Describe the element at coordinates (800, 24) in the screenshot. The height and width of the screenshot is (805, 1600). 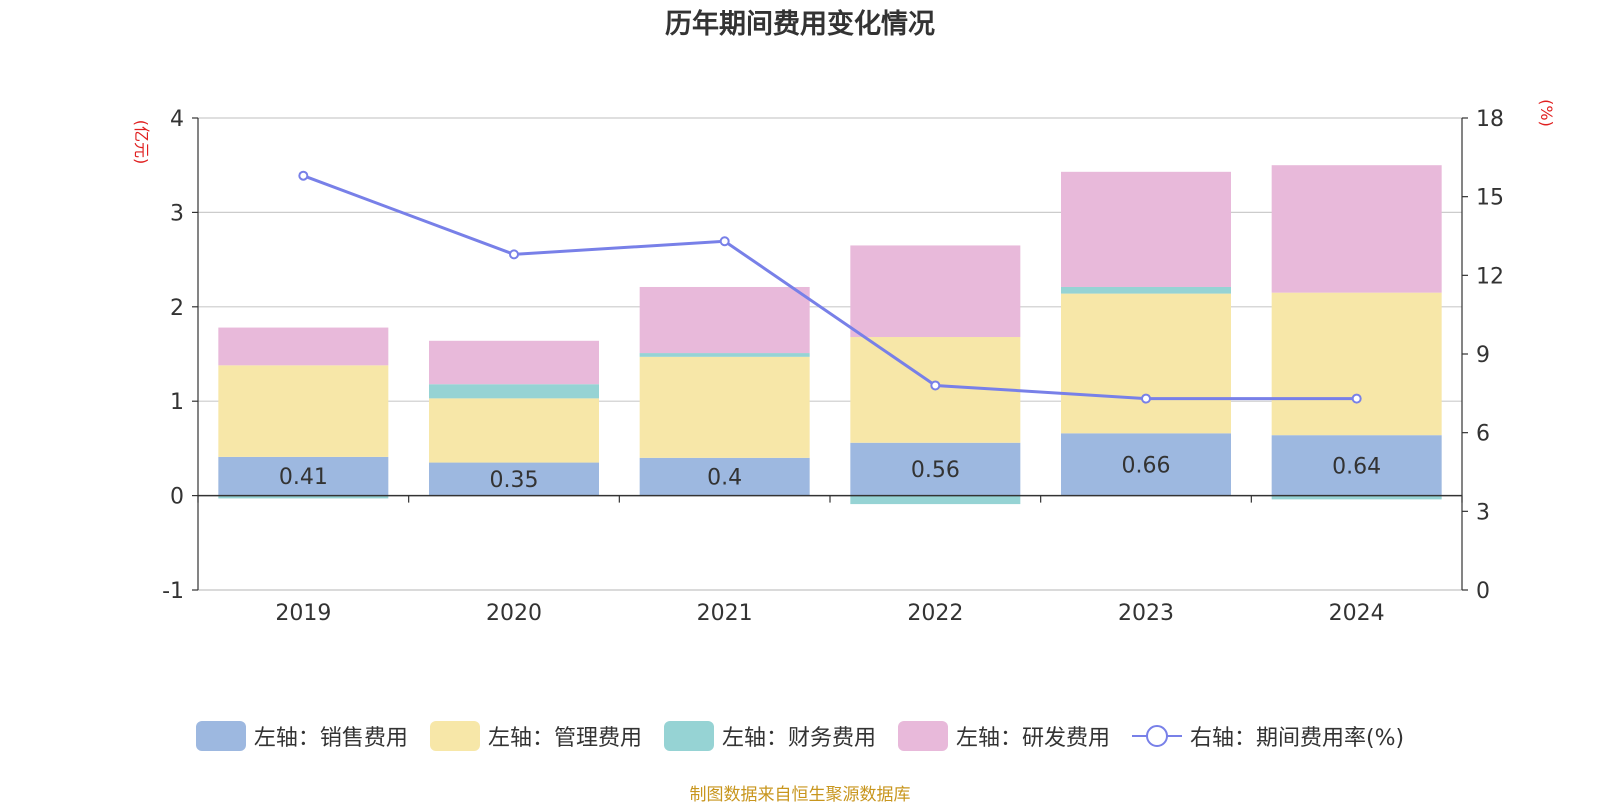
I see `chart-title: 历年期间费用变化情况` at that location.